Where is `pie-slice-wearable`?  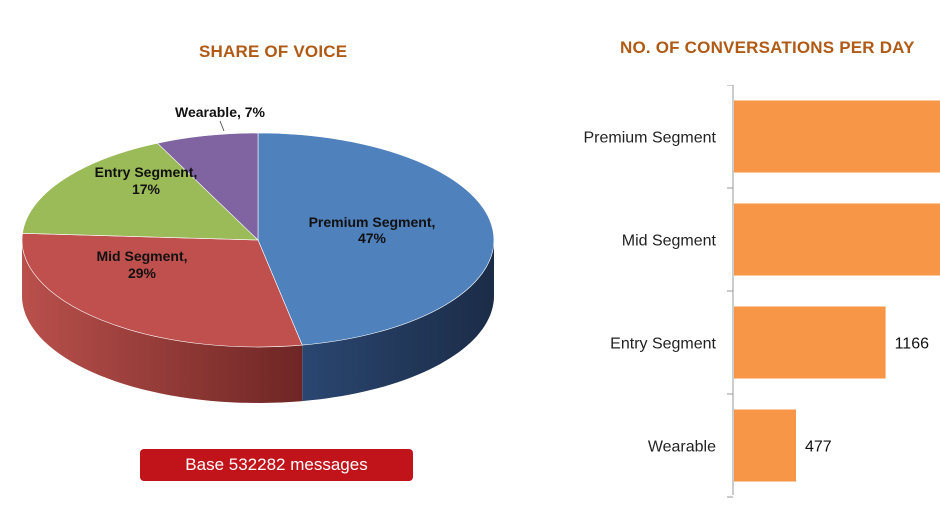 pie-slice-wearable is located at coordinates (207, 186).